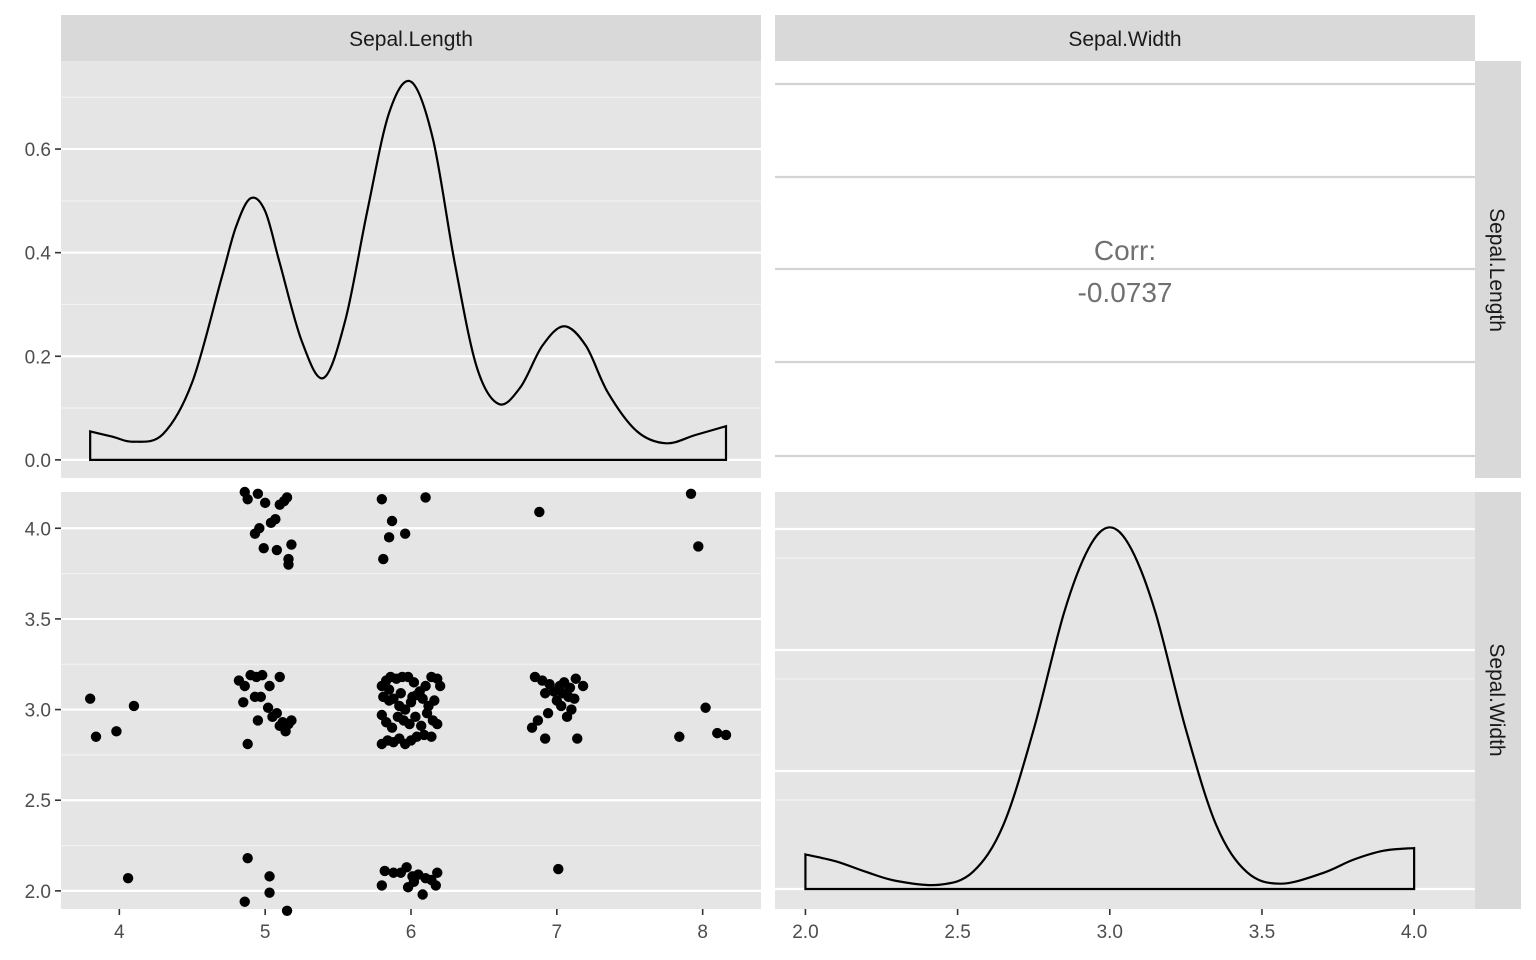  What do you see at coordinates (1496, 270) in the screenshot?
I see `row-strip-1-label: Sepal.Length` at bounding box center [1496, 270].